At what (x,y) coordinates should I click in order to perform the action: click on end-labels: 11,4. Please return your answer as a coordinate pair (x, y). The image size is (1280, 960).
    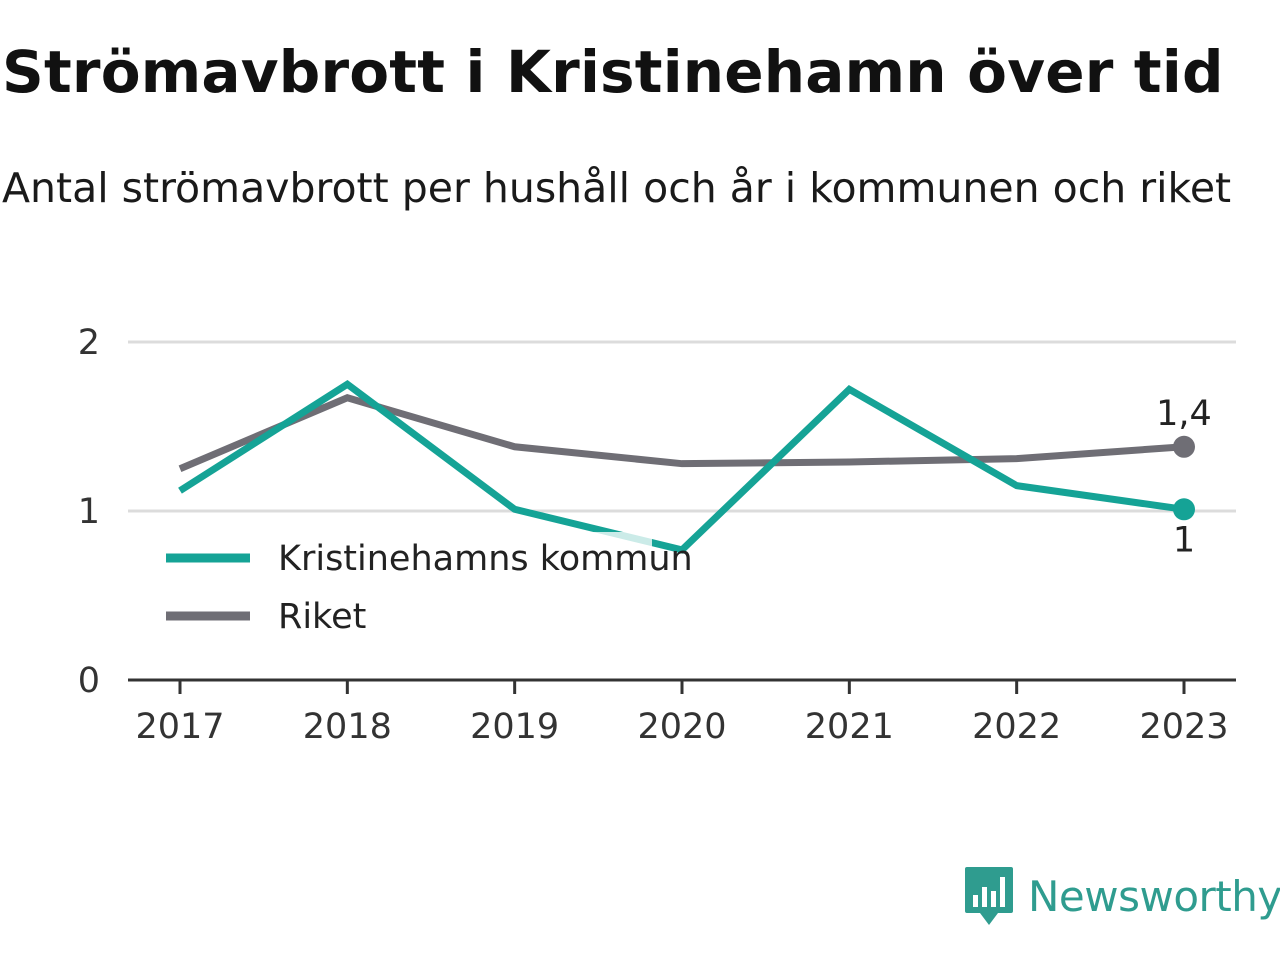
    Looking at the image, I should click on (1184, 477).